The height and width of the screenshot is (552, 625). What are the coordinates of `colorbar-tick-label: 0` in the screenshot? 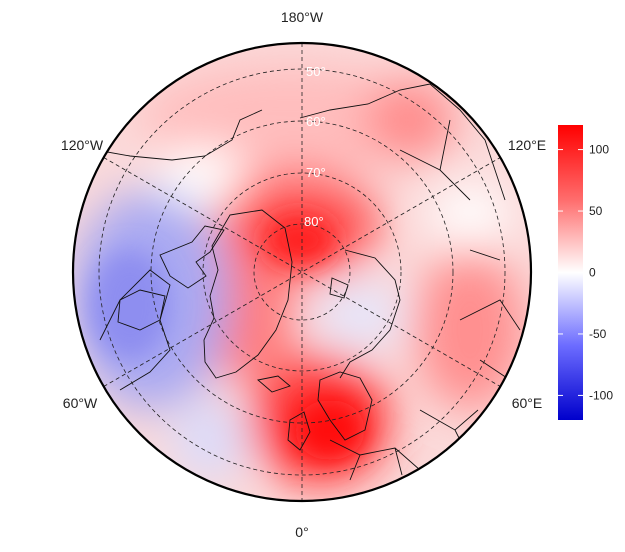 It's located at (592, 273).